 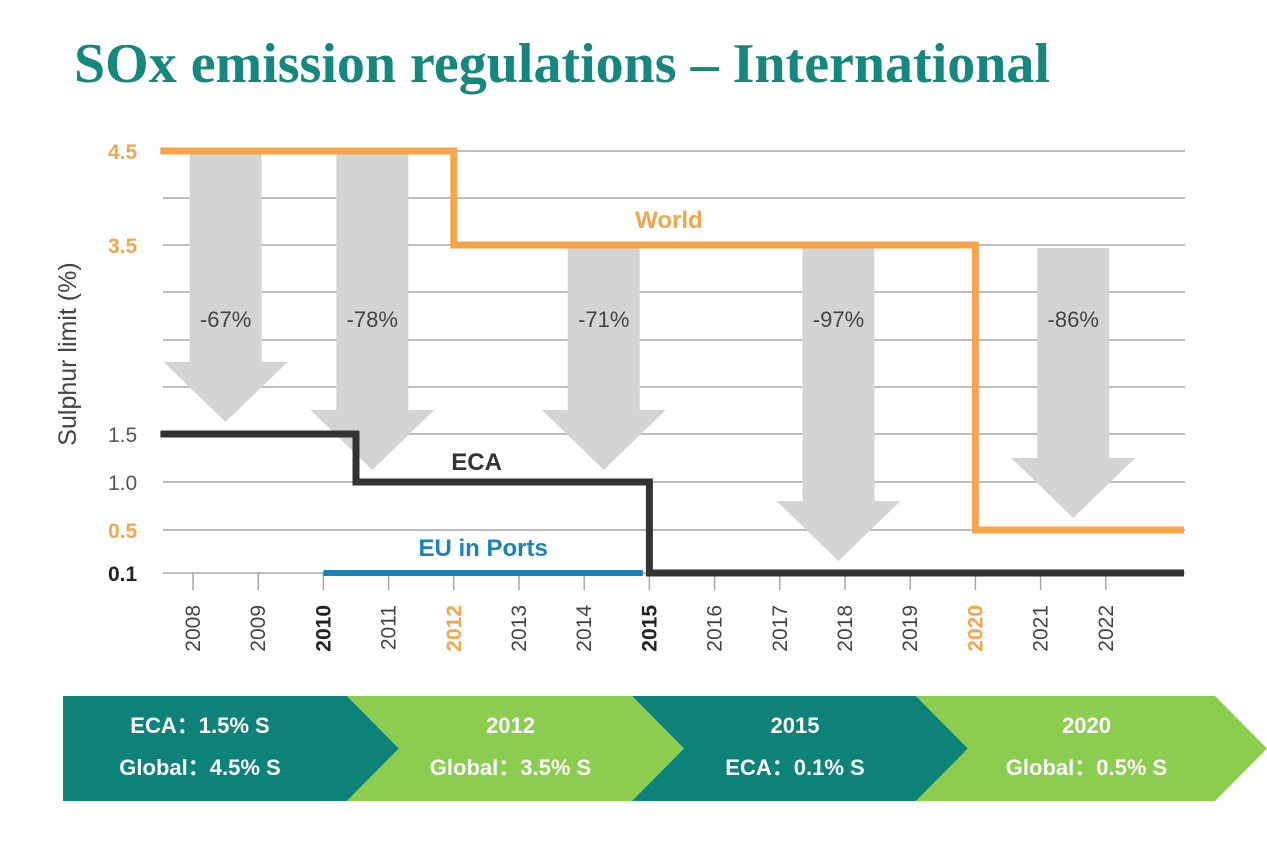 I want to click on x-tick-label: 2017, so click(x=780, y=628).